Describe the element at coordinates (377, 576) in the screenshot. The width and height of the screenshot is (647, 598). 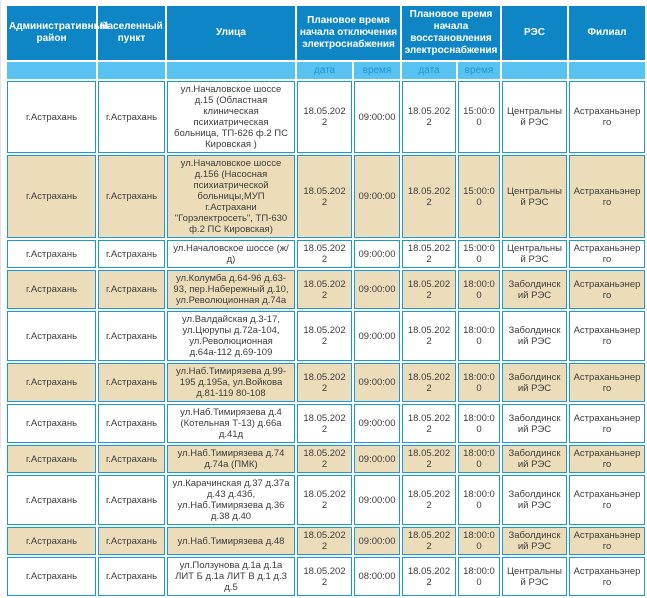
I see `cell-outage-time: 08:00:00` at that location.